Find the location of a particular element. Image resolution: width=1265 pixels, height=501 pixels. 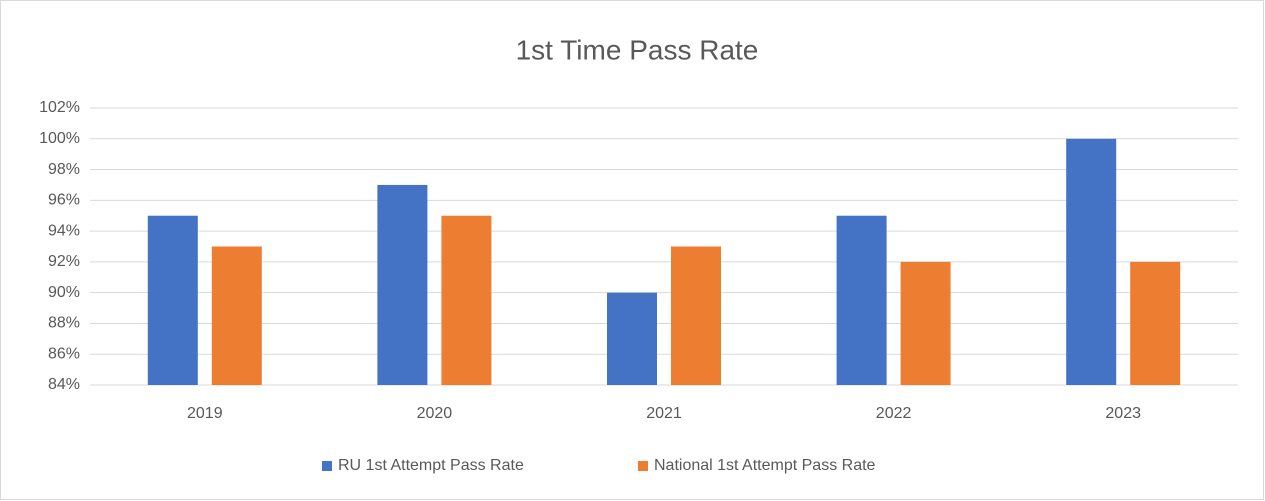

y-tick-label: 100% is located at coordinates (59, 138).